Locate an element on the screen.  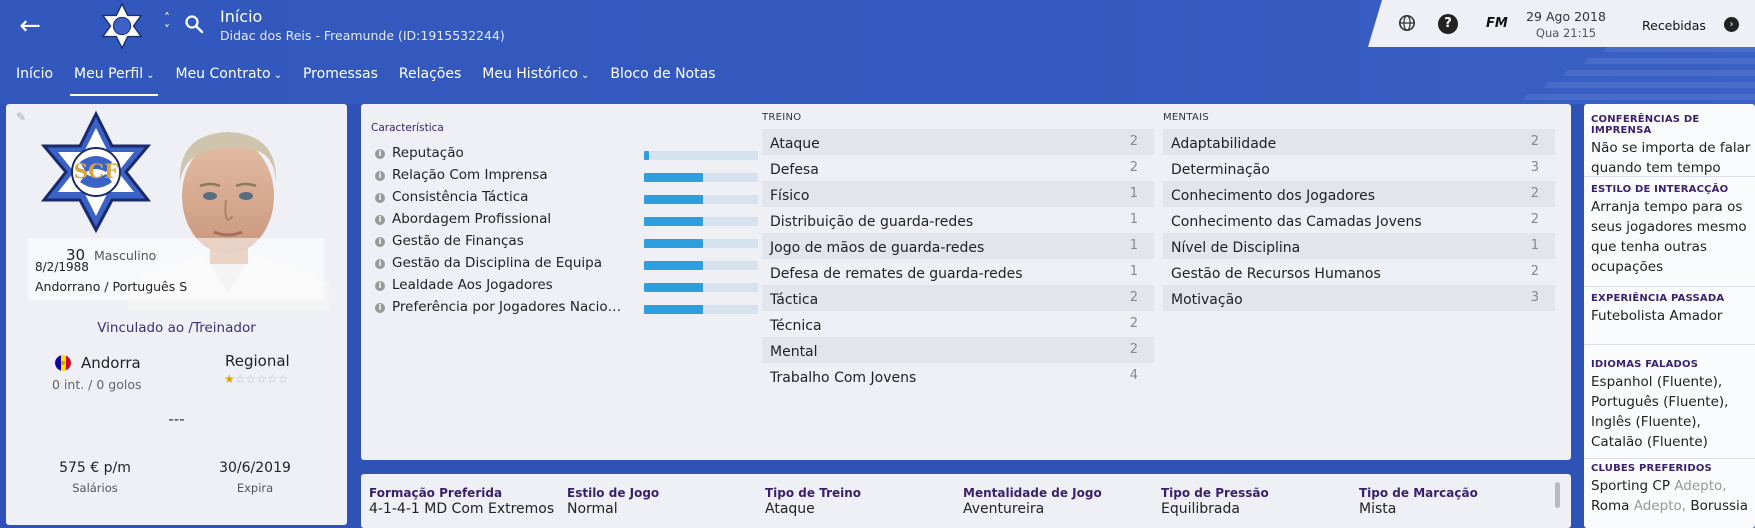
attribute-row: Gestão de Recursos Humanos 2 is located at coordinates (1359, 272).